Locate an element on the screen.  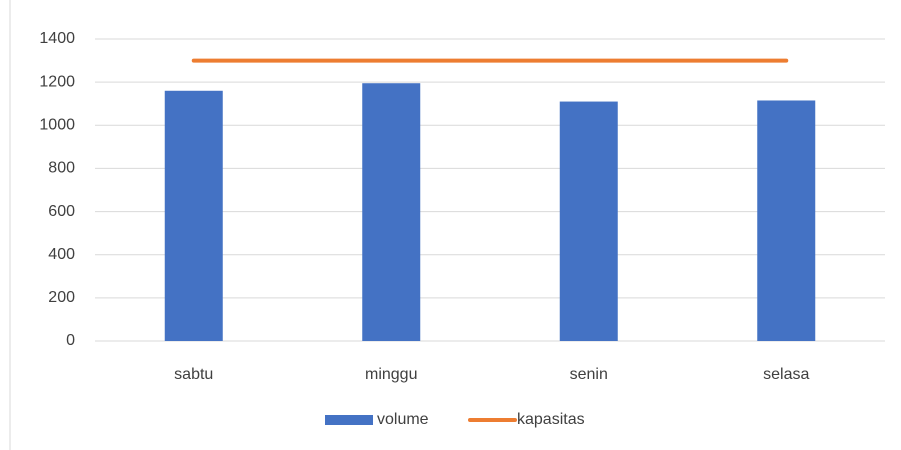
y-tick-label: 1000 is located at coordinates (57, 125).